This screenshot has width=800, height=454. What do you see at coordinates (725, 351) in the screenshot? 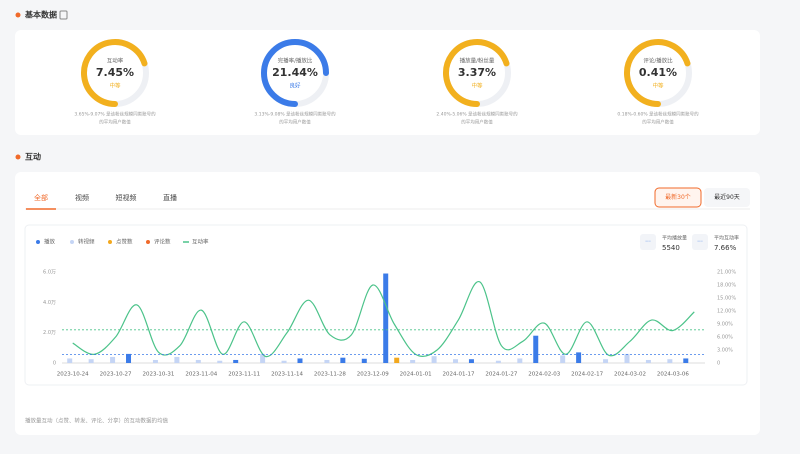
I see `y2-tick-label: 3.00%` at bounding box center [725, 351].